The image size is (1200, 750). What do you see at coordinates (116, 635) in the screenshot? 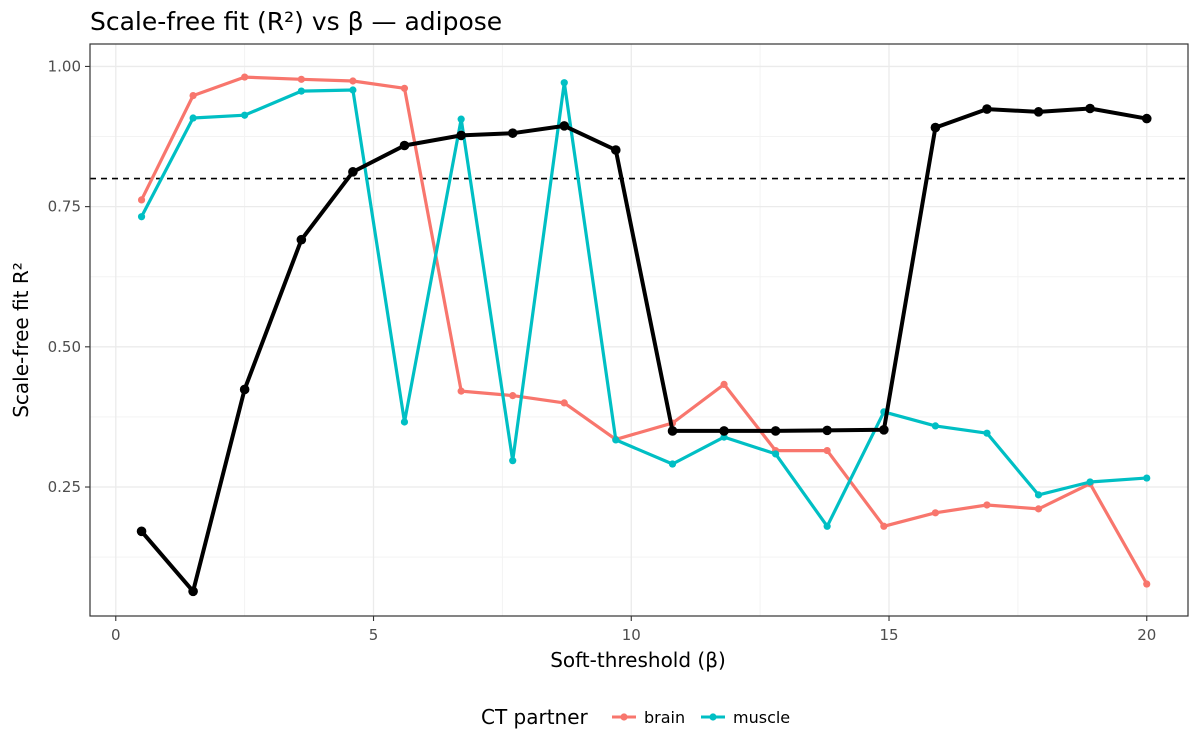
I see `x-tick-label: 0` at bounding box center [116, 635].